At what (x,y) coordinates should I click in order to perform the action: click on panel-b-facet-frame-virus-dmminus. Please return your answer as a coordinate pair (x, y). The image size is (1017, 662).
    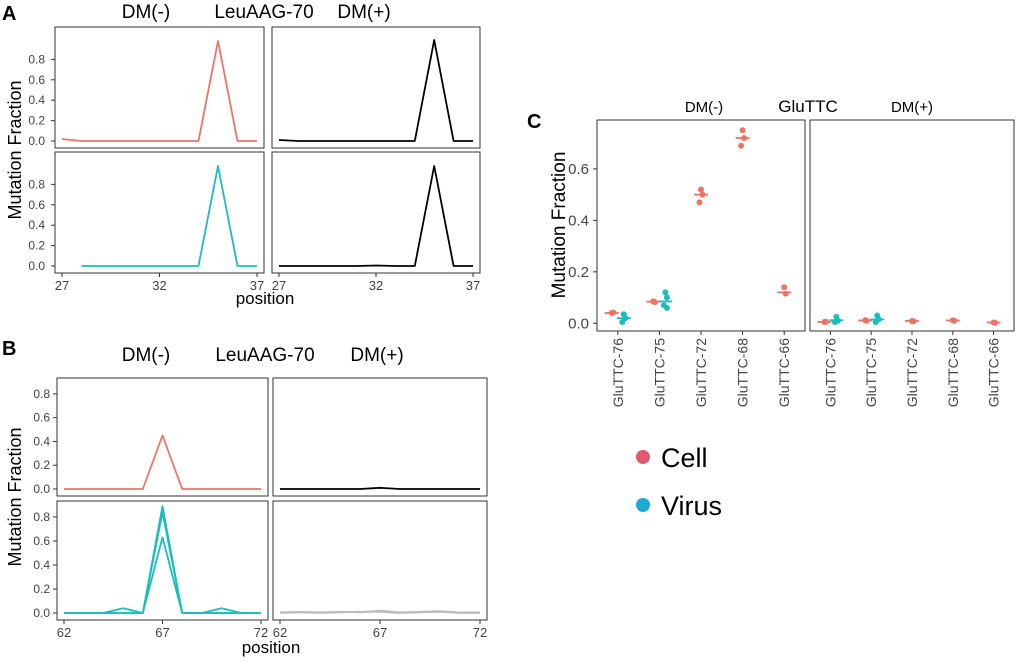
    Looking at the image, I should click on (162, 560).